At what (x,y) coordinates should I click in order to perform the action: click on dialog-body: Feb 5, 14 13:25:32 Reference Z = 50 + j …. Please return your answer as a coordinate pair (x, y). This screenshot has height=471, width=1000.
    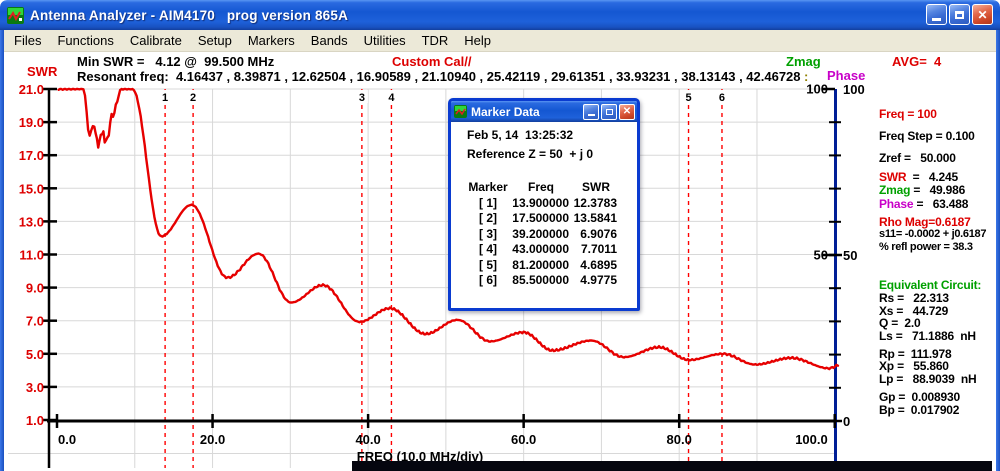
    Looking at the image, I should click on (544, 214).